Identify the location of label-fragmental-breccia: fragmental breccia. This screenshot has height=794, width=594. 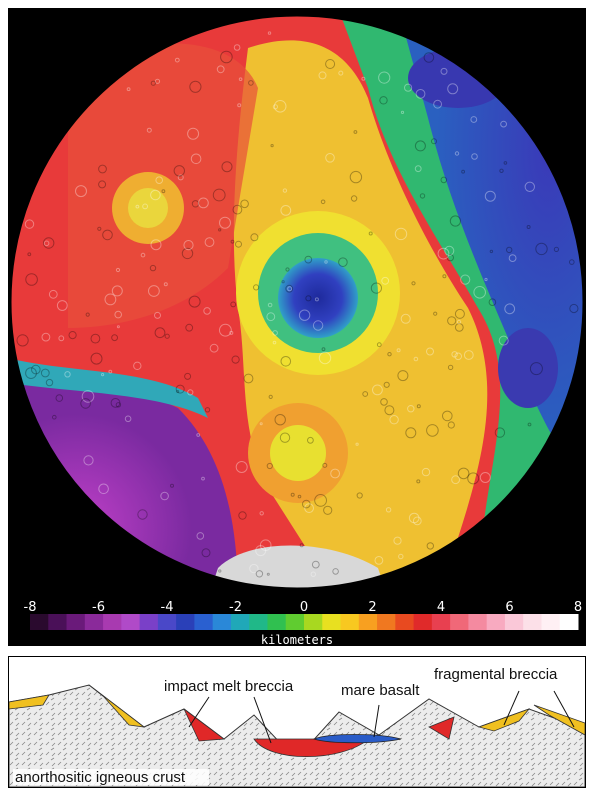
(496, 674).